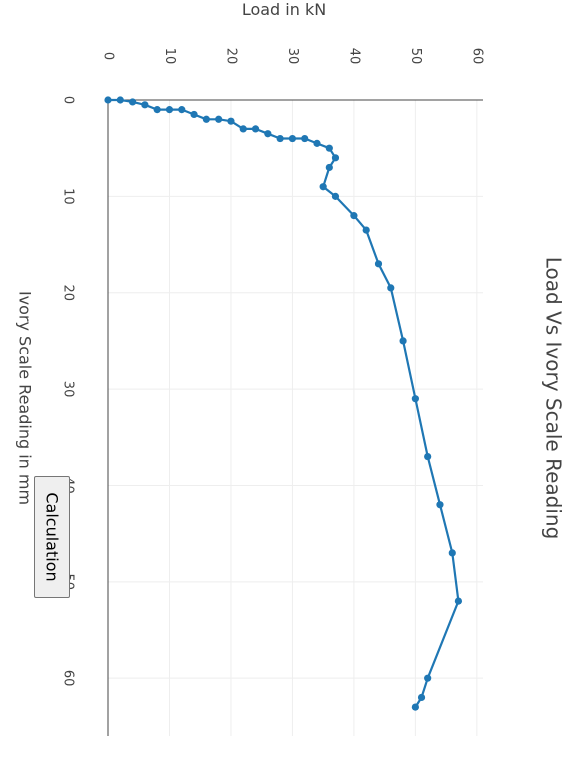 The image size is (583, 777). Describe the element at coordinates (108, 56) in the screenshot. I see `y-tick-label: 0` at that location.